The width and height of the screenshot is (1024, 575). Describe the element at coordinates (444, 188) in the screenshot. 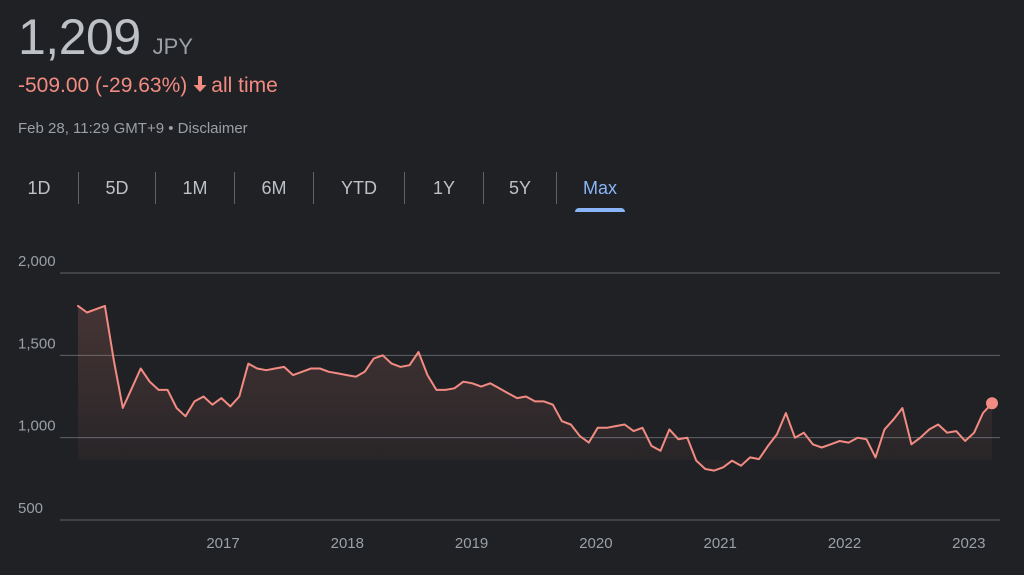

I see `tab-1y: 1Y` at that location.